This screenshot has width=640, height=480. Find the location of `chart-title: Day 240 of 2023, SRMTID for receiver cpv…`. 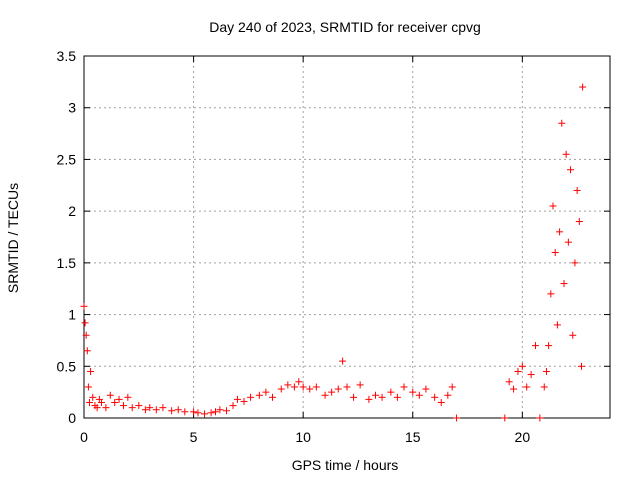

chart-title: Day 240 of 2023, SRMTID for receiver cpv… is located at coordinates (345, 27).